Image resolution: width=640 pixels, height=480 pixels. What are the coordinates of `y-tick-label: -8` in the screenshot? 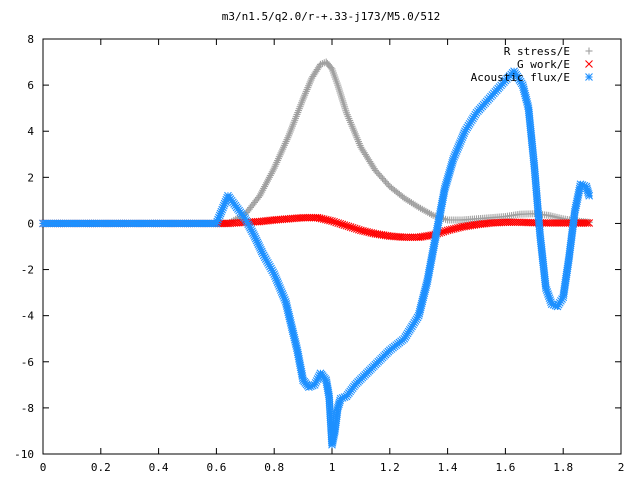 It's located at (27, 408).